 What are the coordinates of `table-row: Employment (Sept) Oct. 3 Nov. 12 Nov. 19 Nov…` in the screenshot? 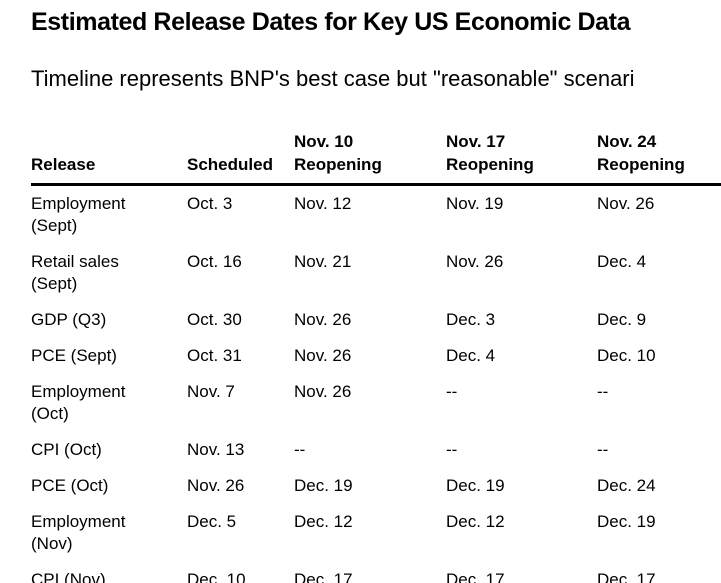 It's located at (376, 215).